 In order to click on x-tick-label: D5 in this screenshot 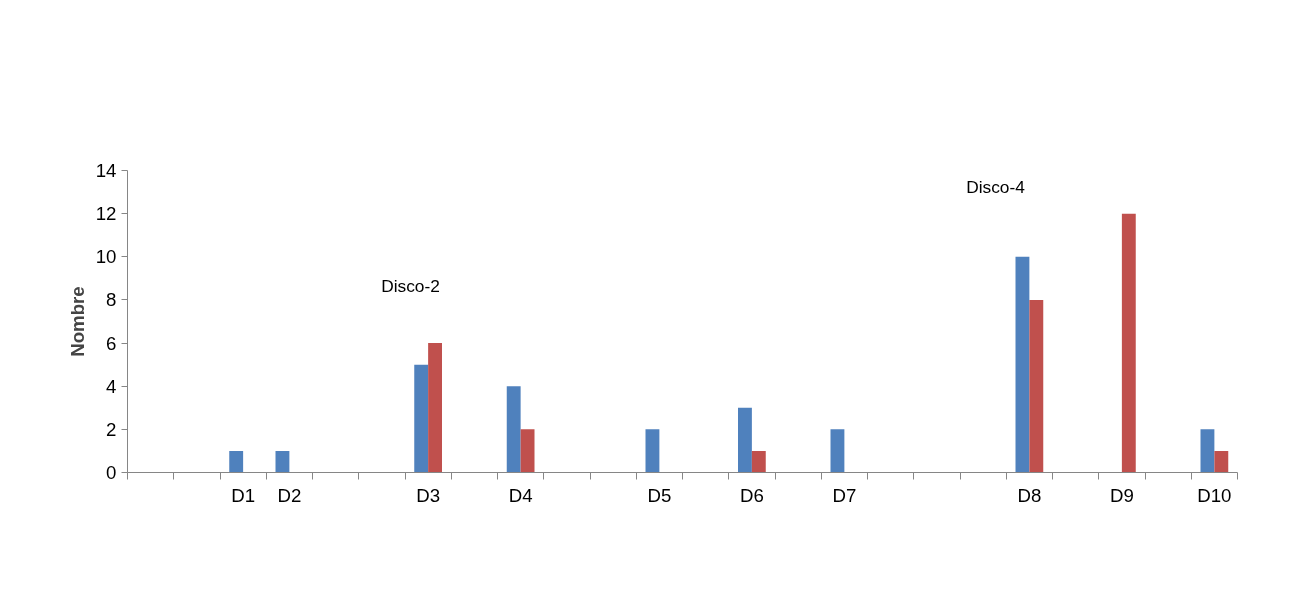, I will do `click(659, 495)`.